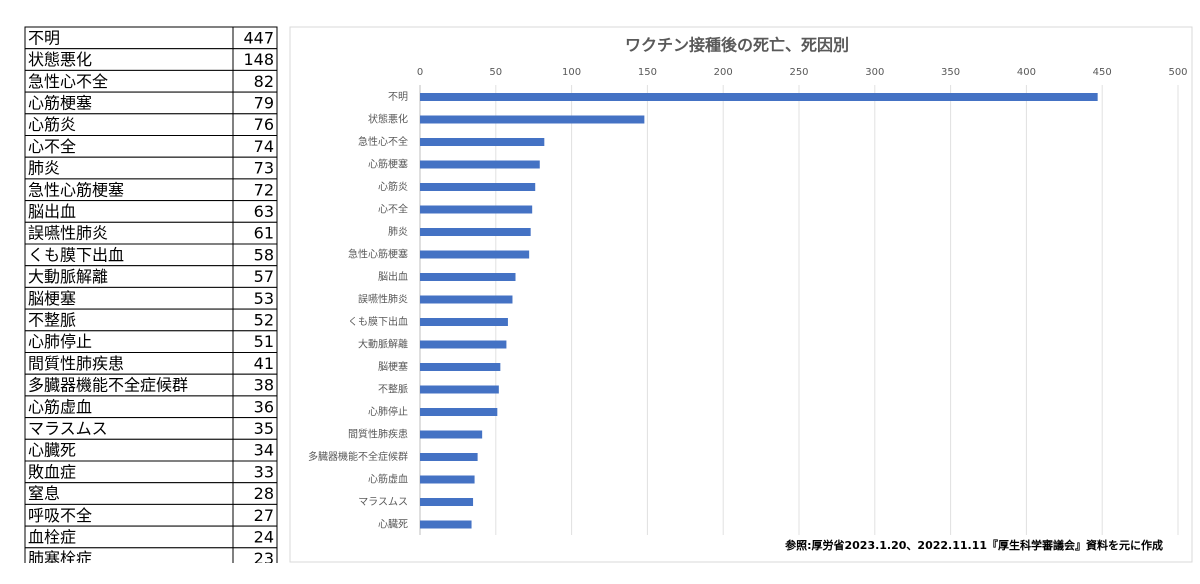 The height and width of the screenshot is (584, 1200). What do you see at coordinates (393, 366) in the screenshot?
I see `y-tick-label: 脳梗塞` at bounding box center [393, 366].